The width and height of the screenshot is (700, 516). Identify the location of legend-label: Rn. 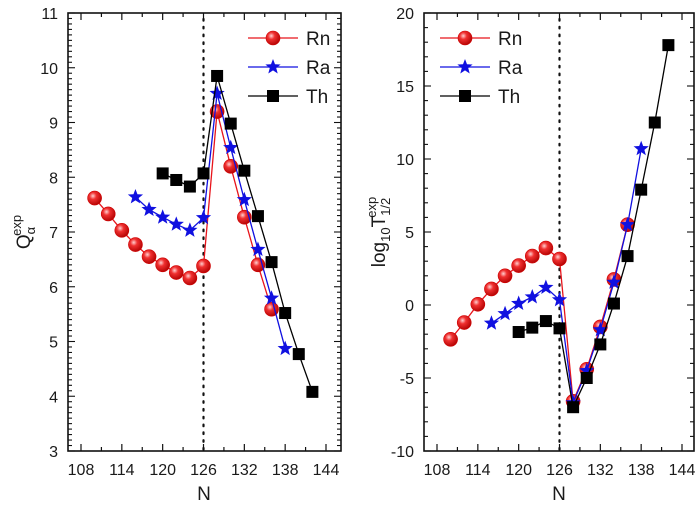
(318, 39).